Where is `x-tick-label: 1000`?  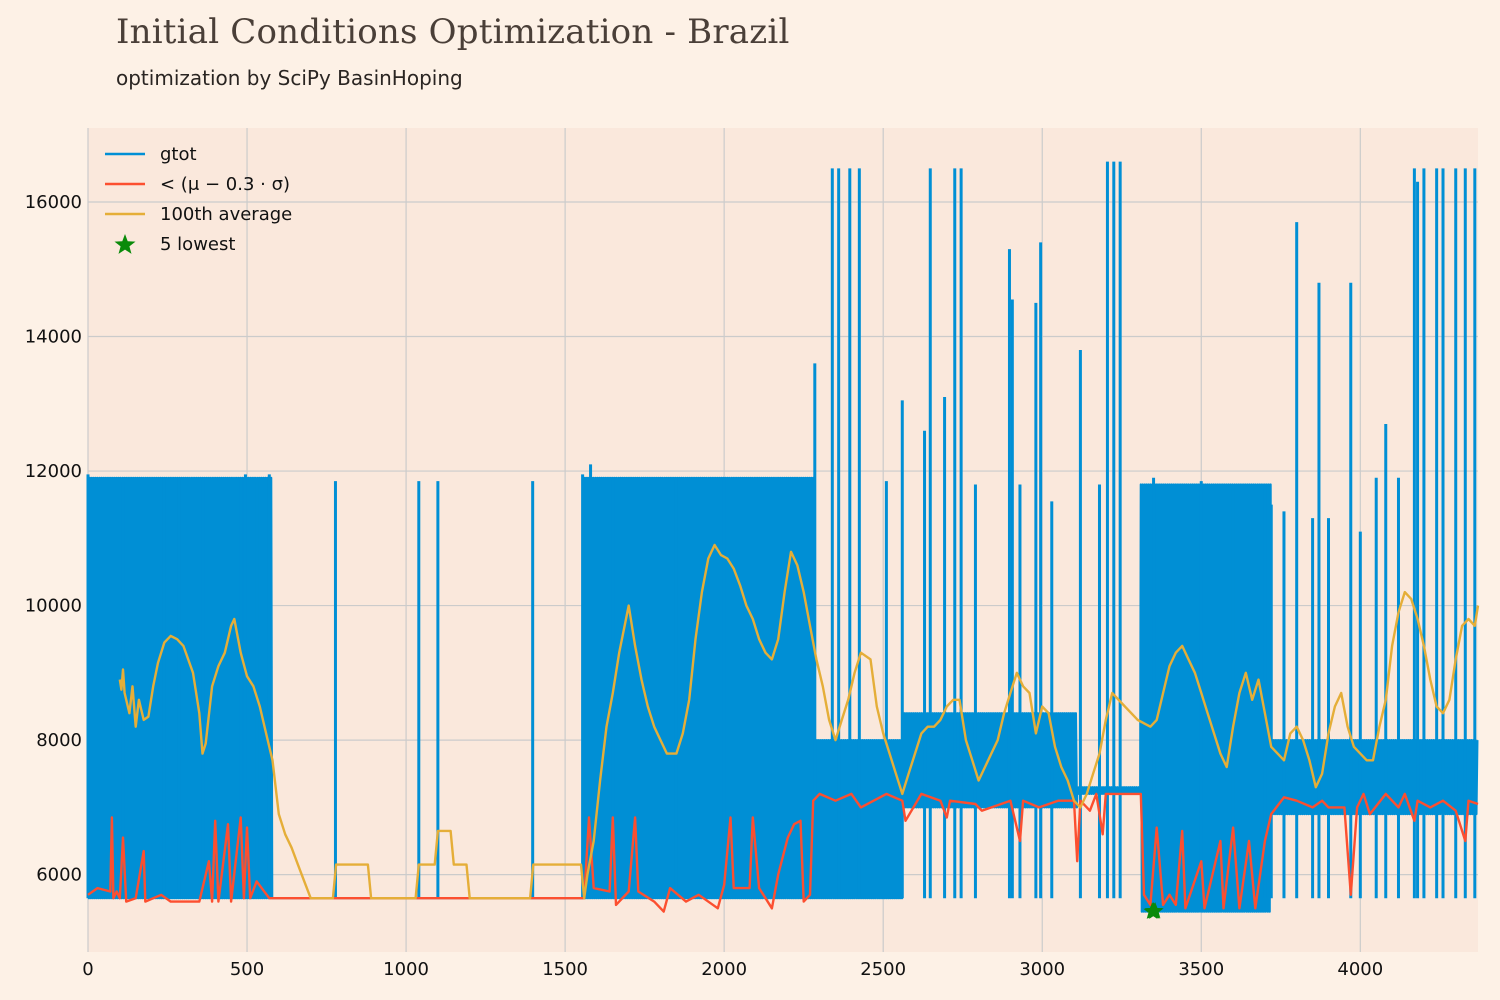 x-tick-label: 1000 is located at coordinates (406, 969).